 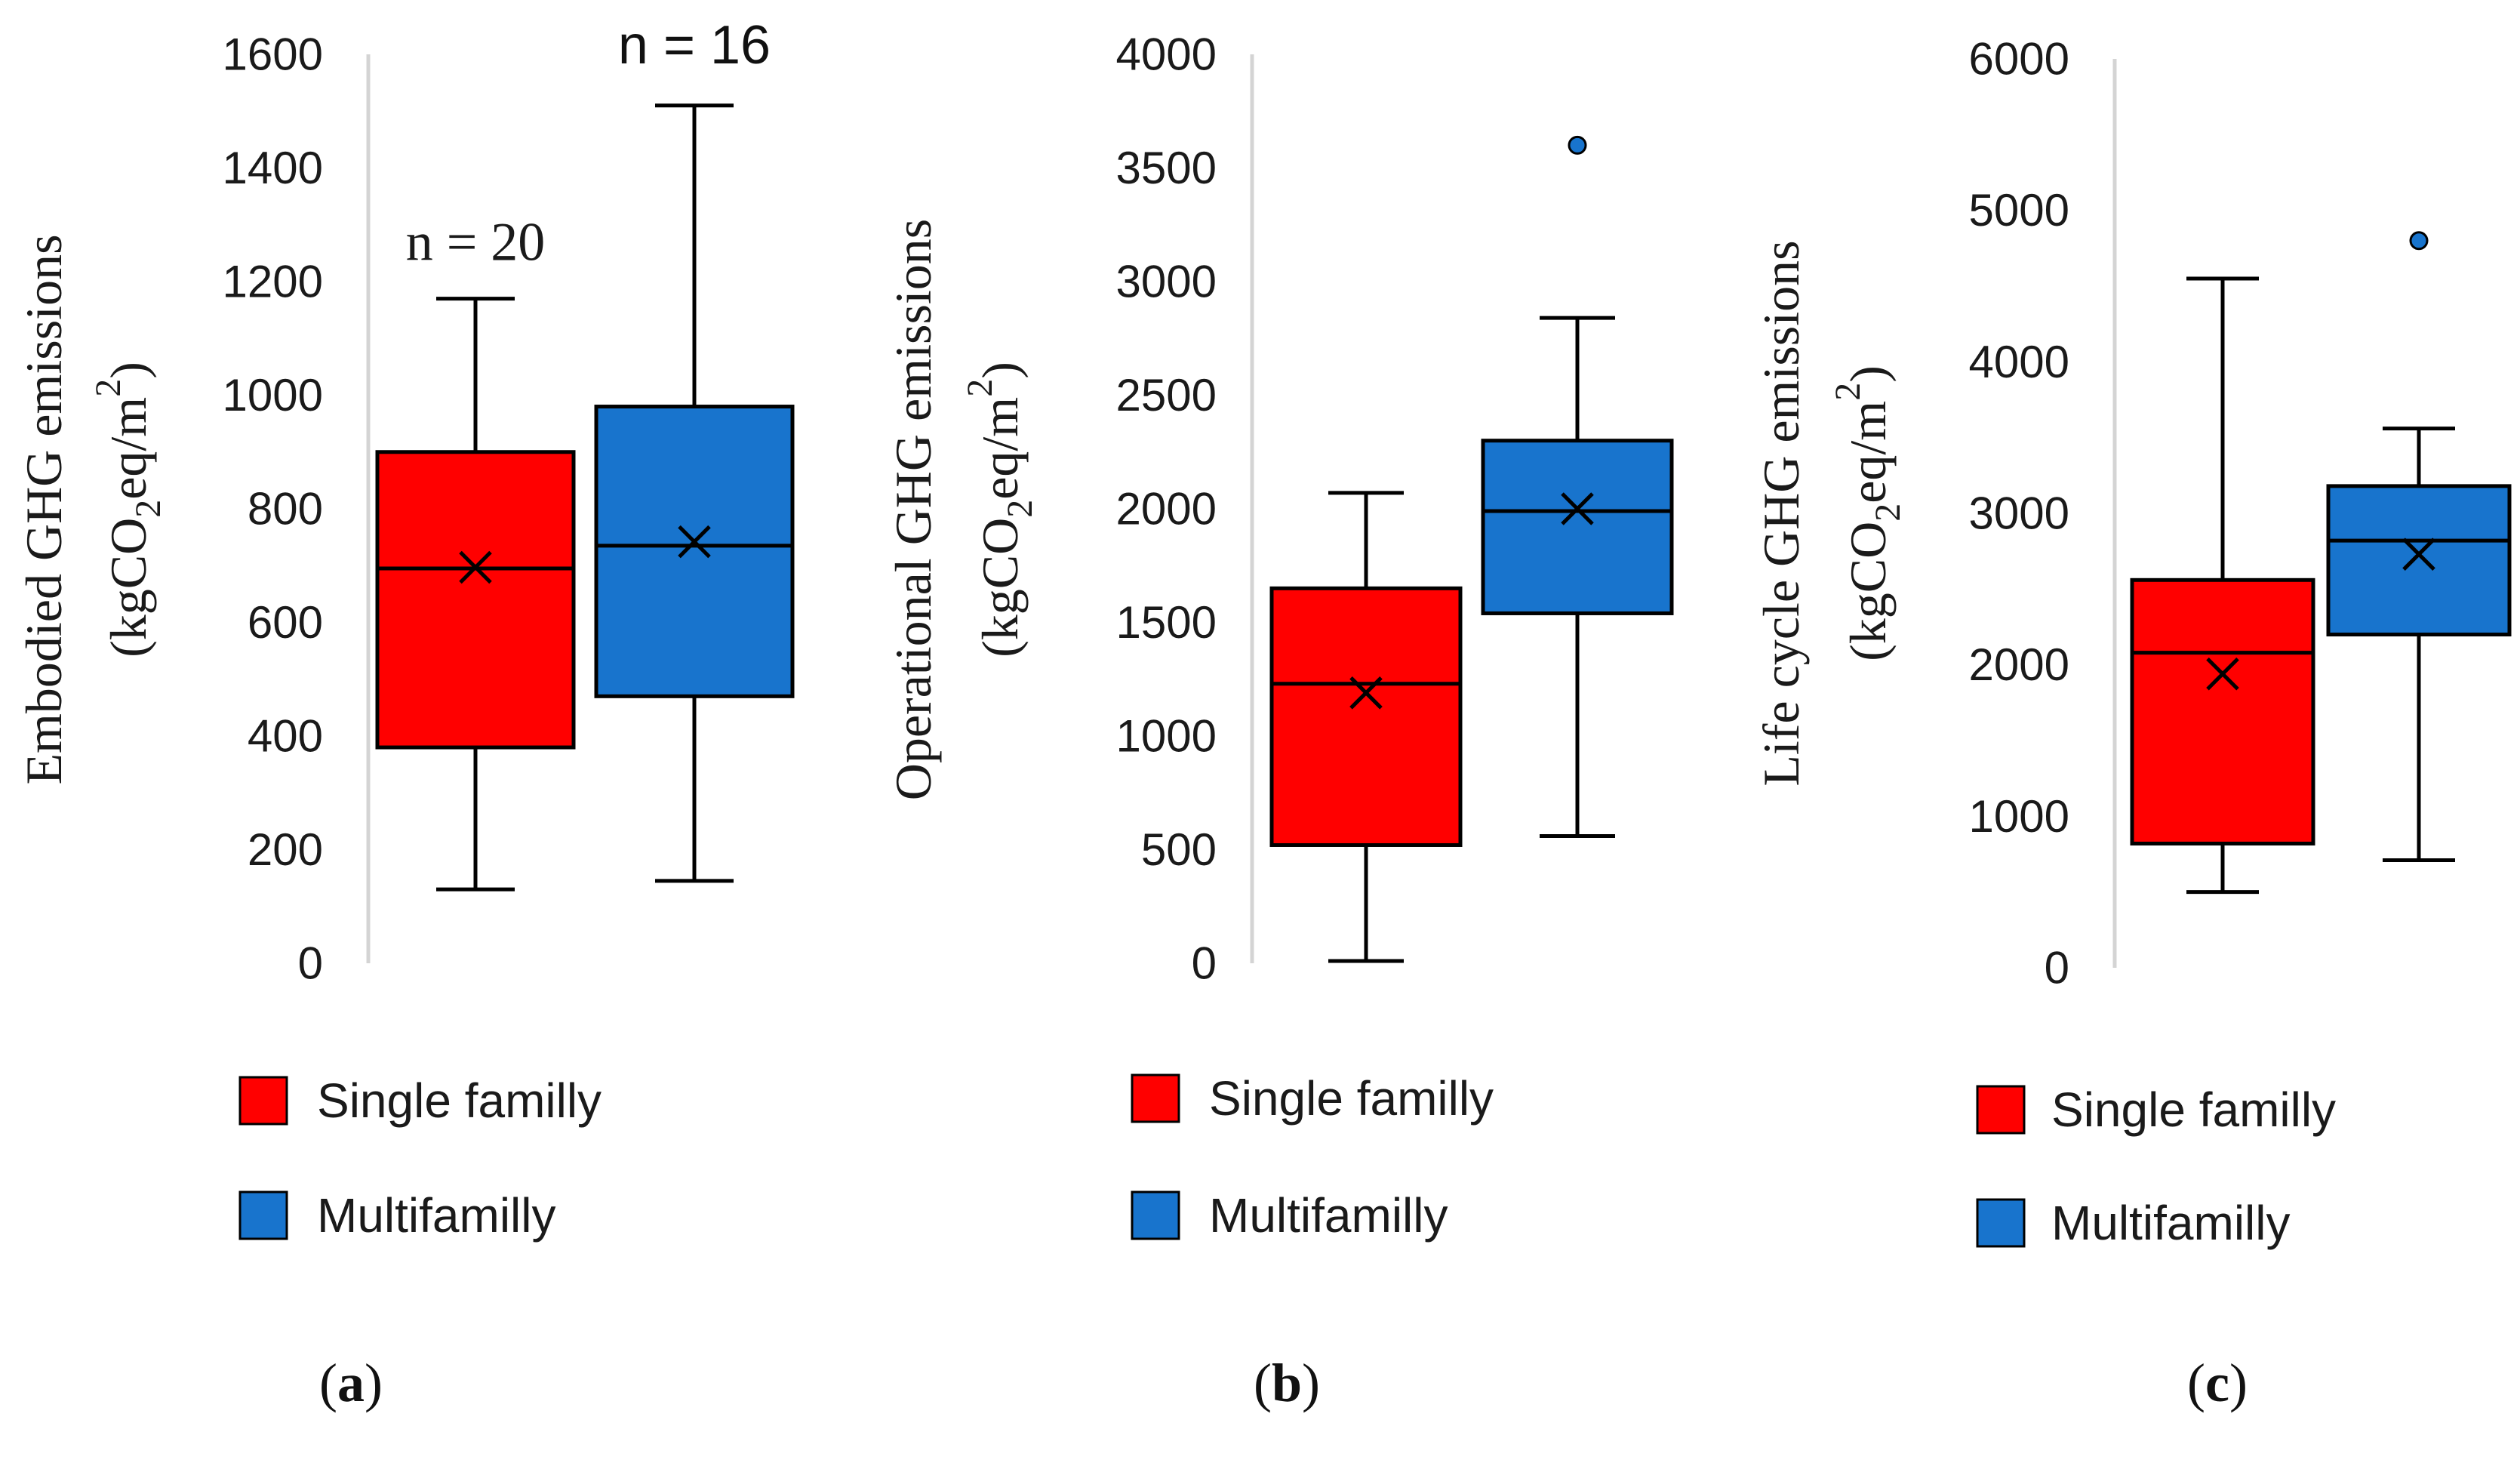 I want to click on panel-label-letter: b, so click(x=1287, y=1383).